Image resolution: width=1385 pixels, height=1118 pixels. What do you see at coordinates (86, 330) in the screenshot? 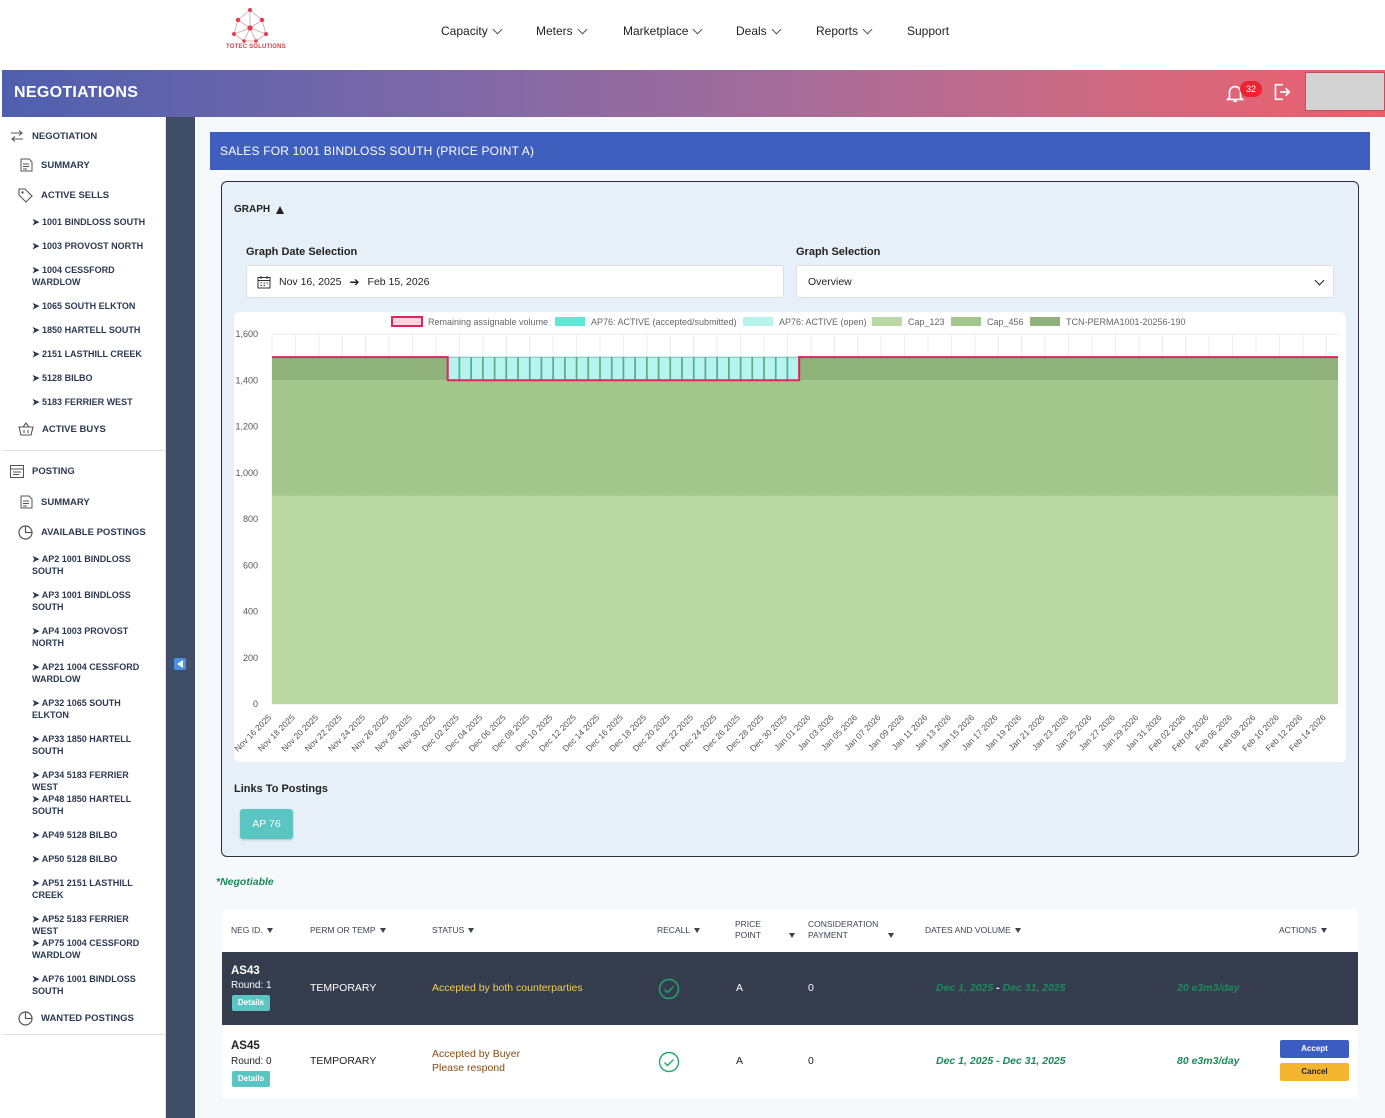
I see `sidebar-sell-item: ➤ 1850 HARTELL SOUTH` at bounding box center [86, 330].